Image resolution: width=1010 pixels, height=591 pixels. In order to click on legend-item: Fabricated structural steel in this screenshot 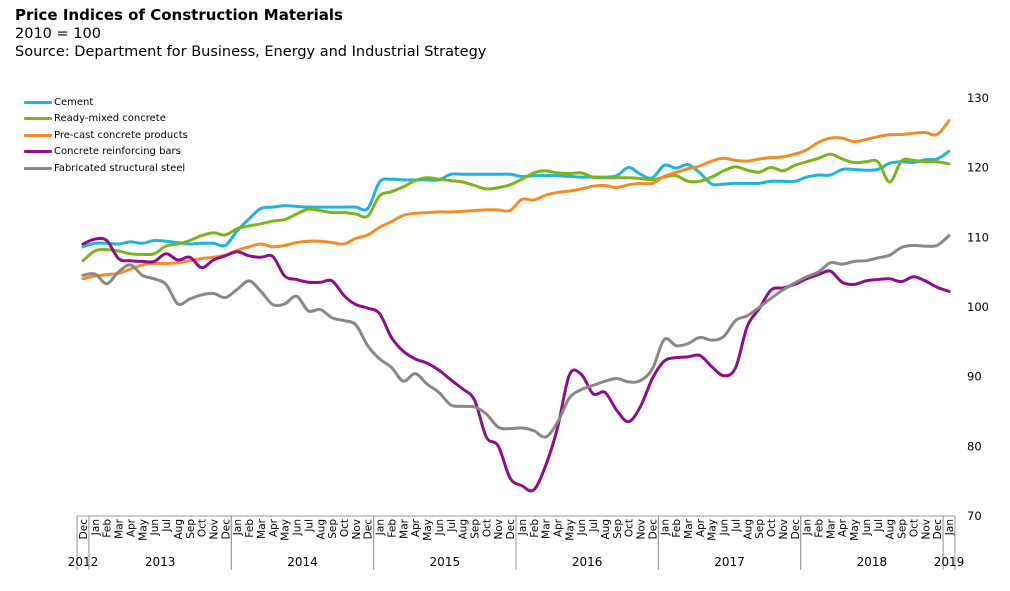, I will do `click(106, 168)`.